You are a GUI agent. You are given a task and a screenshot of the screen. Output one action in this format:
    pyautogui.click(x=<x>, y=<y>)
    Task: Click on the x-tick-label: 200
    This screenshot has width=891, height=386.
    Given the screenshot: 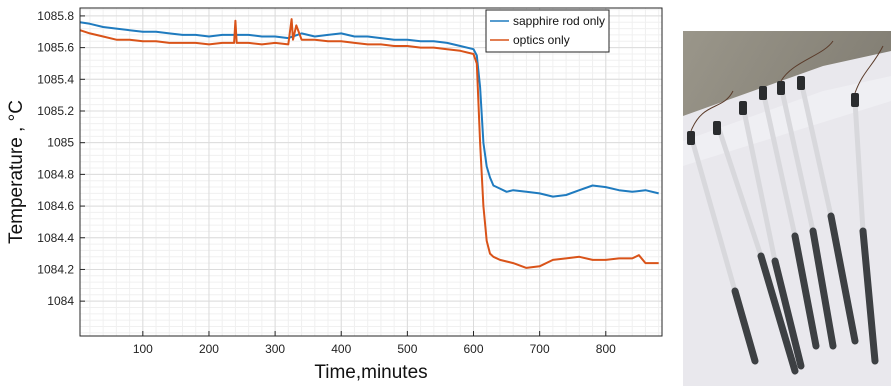 What is the action you would take?
    pyautogui.click(x=209, y=349)
    